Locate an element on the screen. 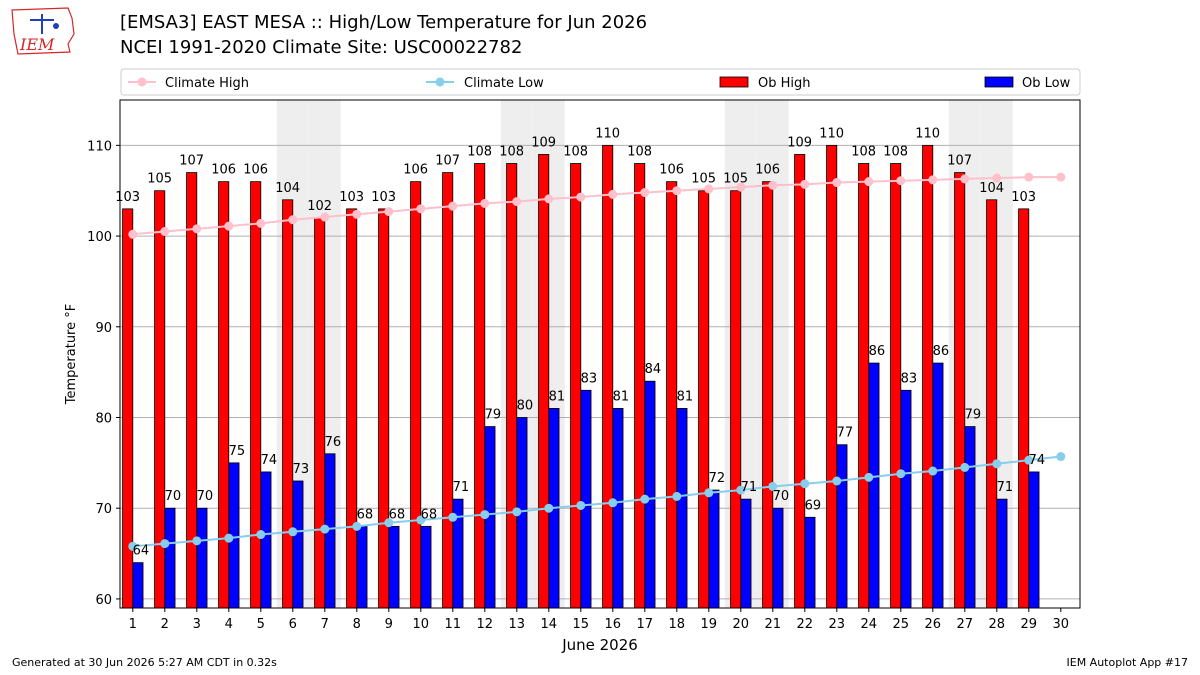 The image size is (1200, 675). ob-high-label: 107 is located at coordinates (447, 161).